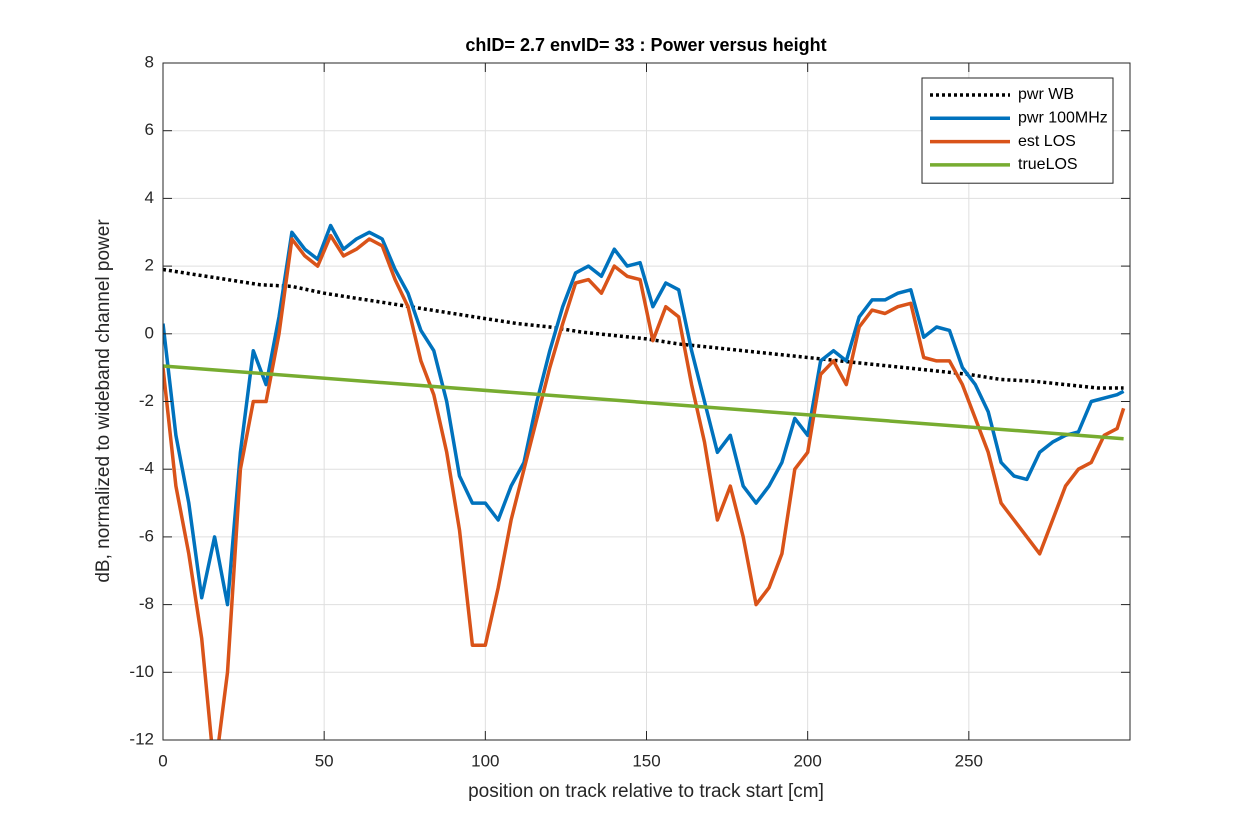 Image resolution: width=1250 pixels, height=833 pixels. What do you see at coordinates (146, 468) in the screenshot?
I see `y-tick-label: -4` at bounding box center [146, 468].